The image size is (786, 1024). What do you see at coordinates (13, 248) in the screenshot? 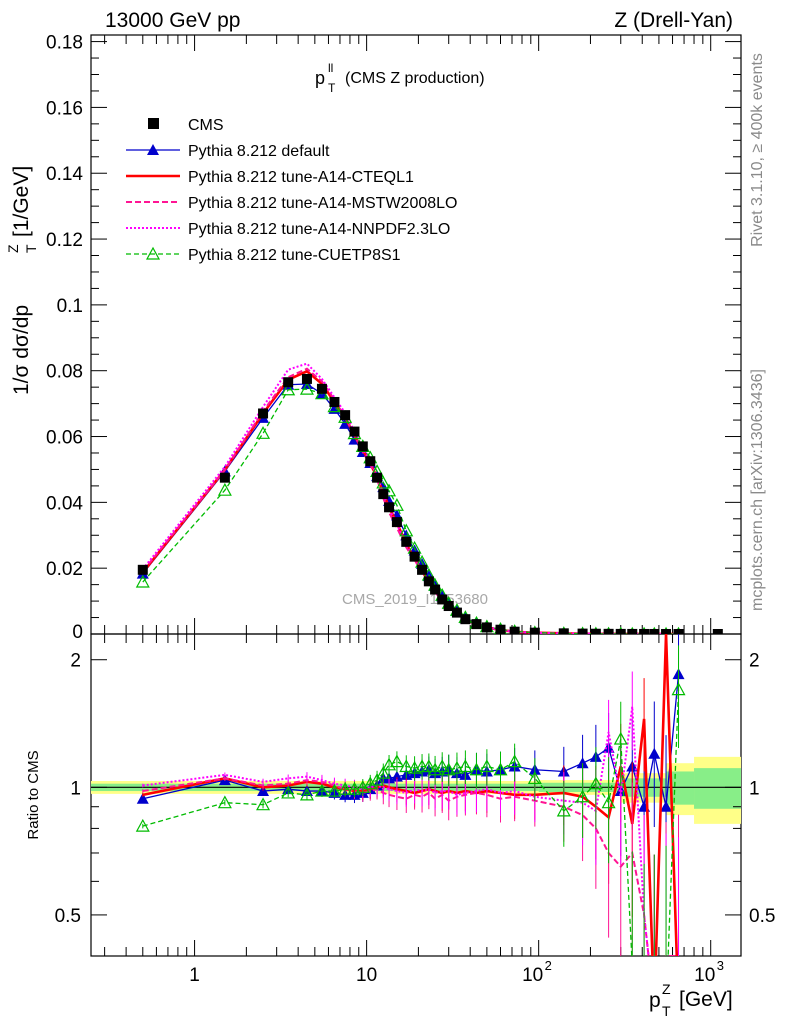
I see `y-axis-label-sup: Z` at bounding box center [13, 248].